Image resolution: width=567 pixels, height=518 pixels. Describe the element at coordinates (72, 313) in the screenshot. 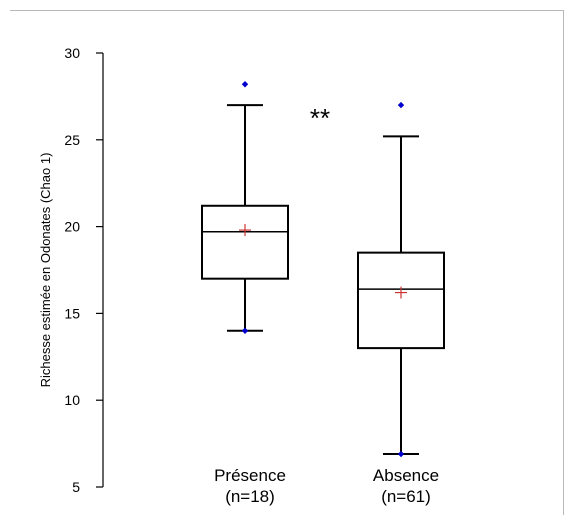

I see `y-tick-label: 15` at that location.